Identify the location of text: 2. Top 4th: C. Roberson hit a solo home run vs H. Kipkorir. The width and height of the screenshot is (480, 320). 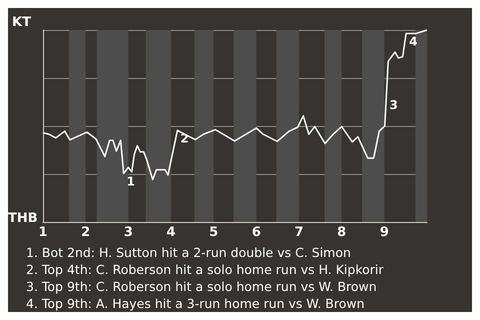
(205, 269).